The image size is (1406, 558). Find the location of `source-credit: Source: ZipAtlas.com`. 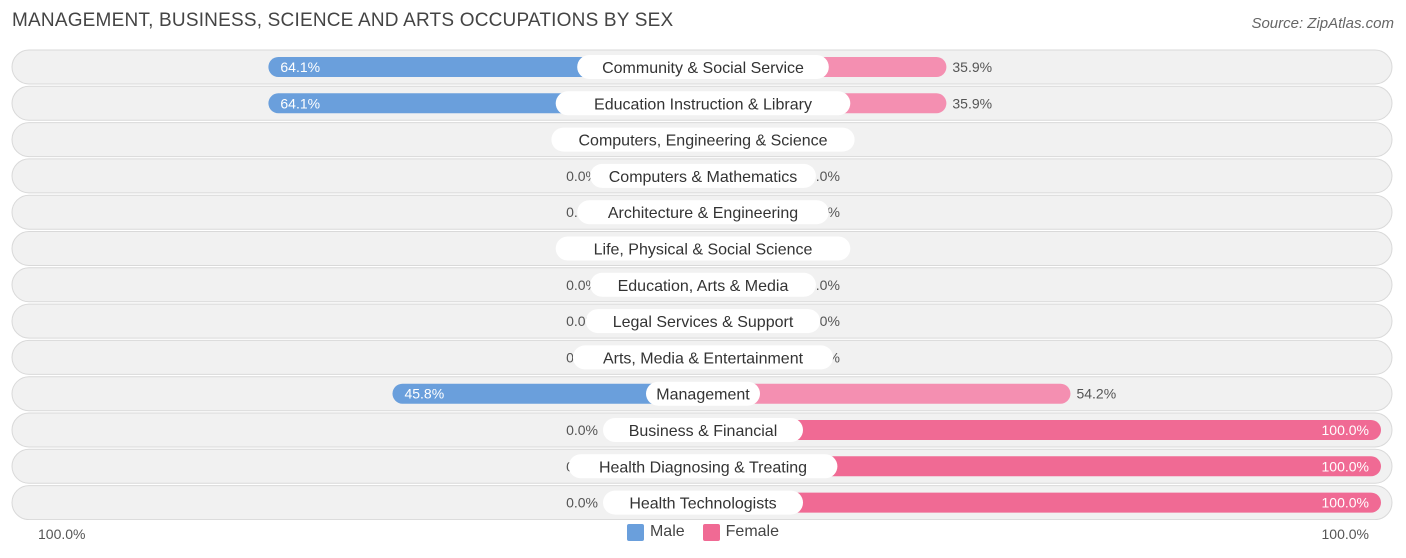

source-credit: Source: ZipAtlas.com is located at coordinates (1322, 23).